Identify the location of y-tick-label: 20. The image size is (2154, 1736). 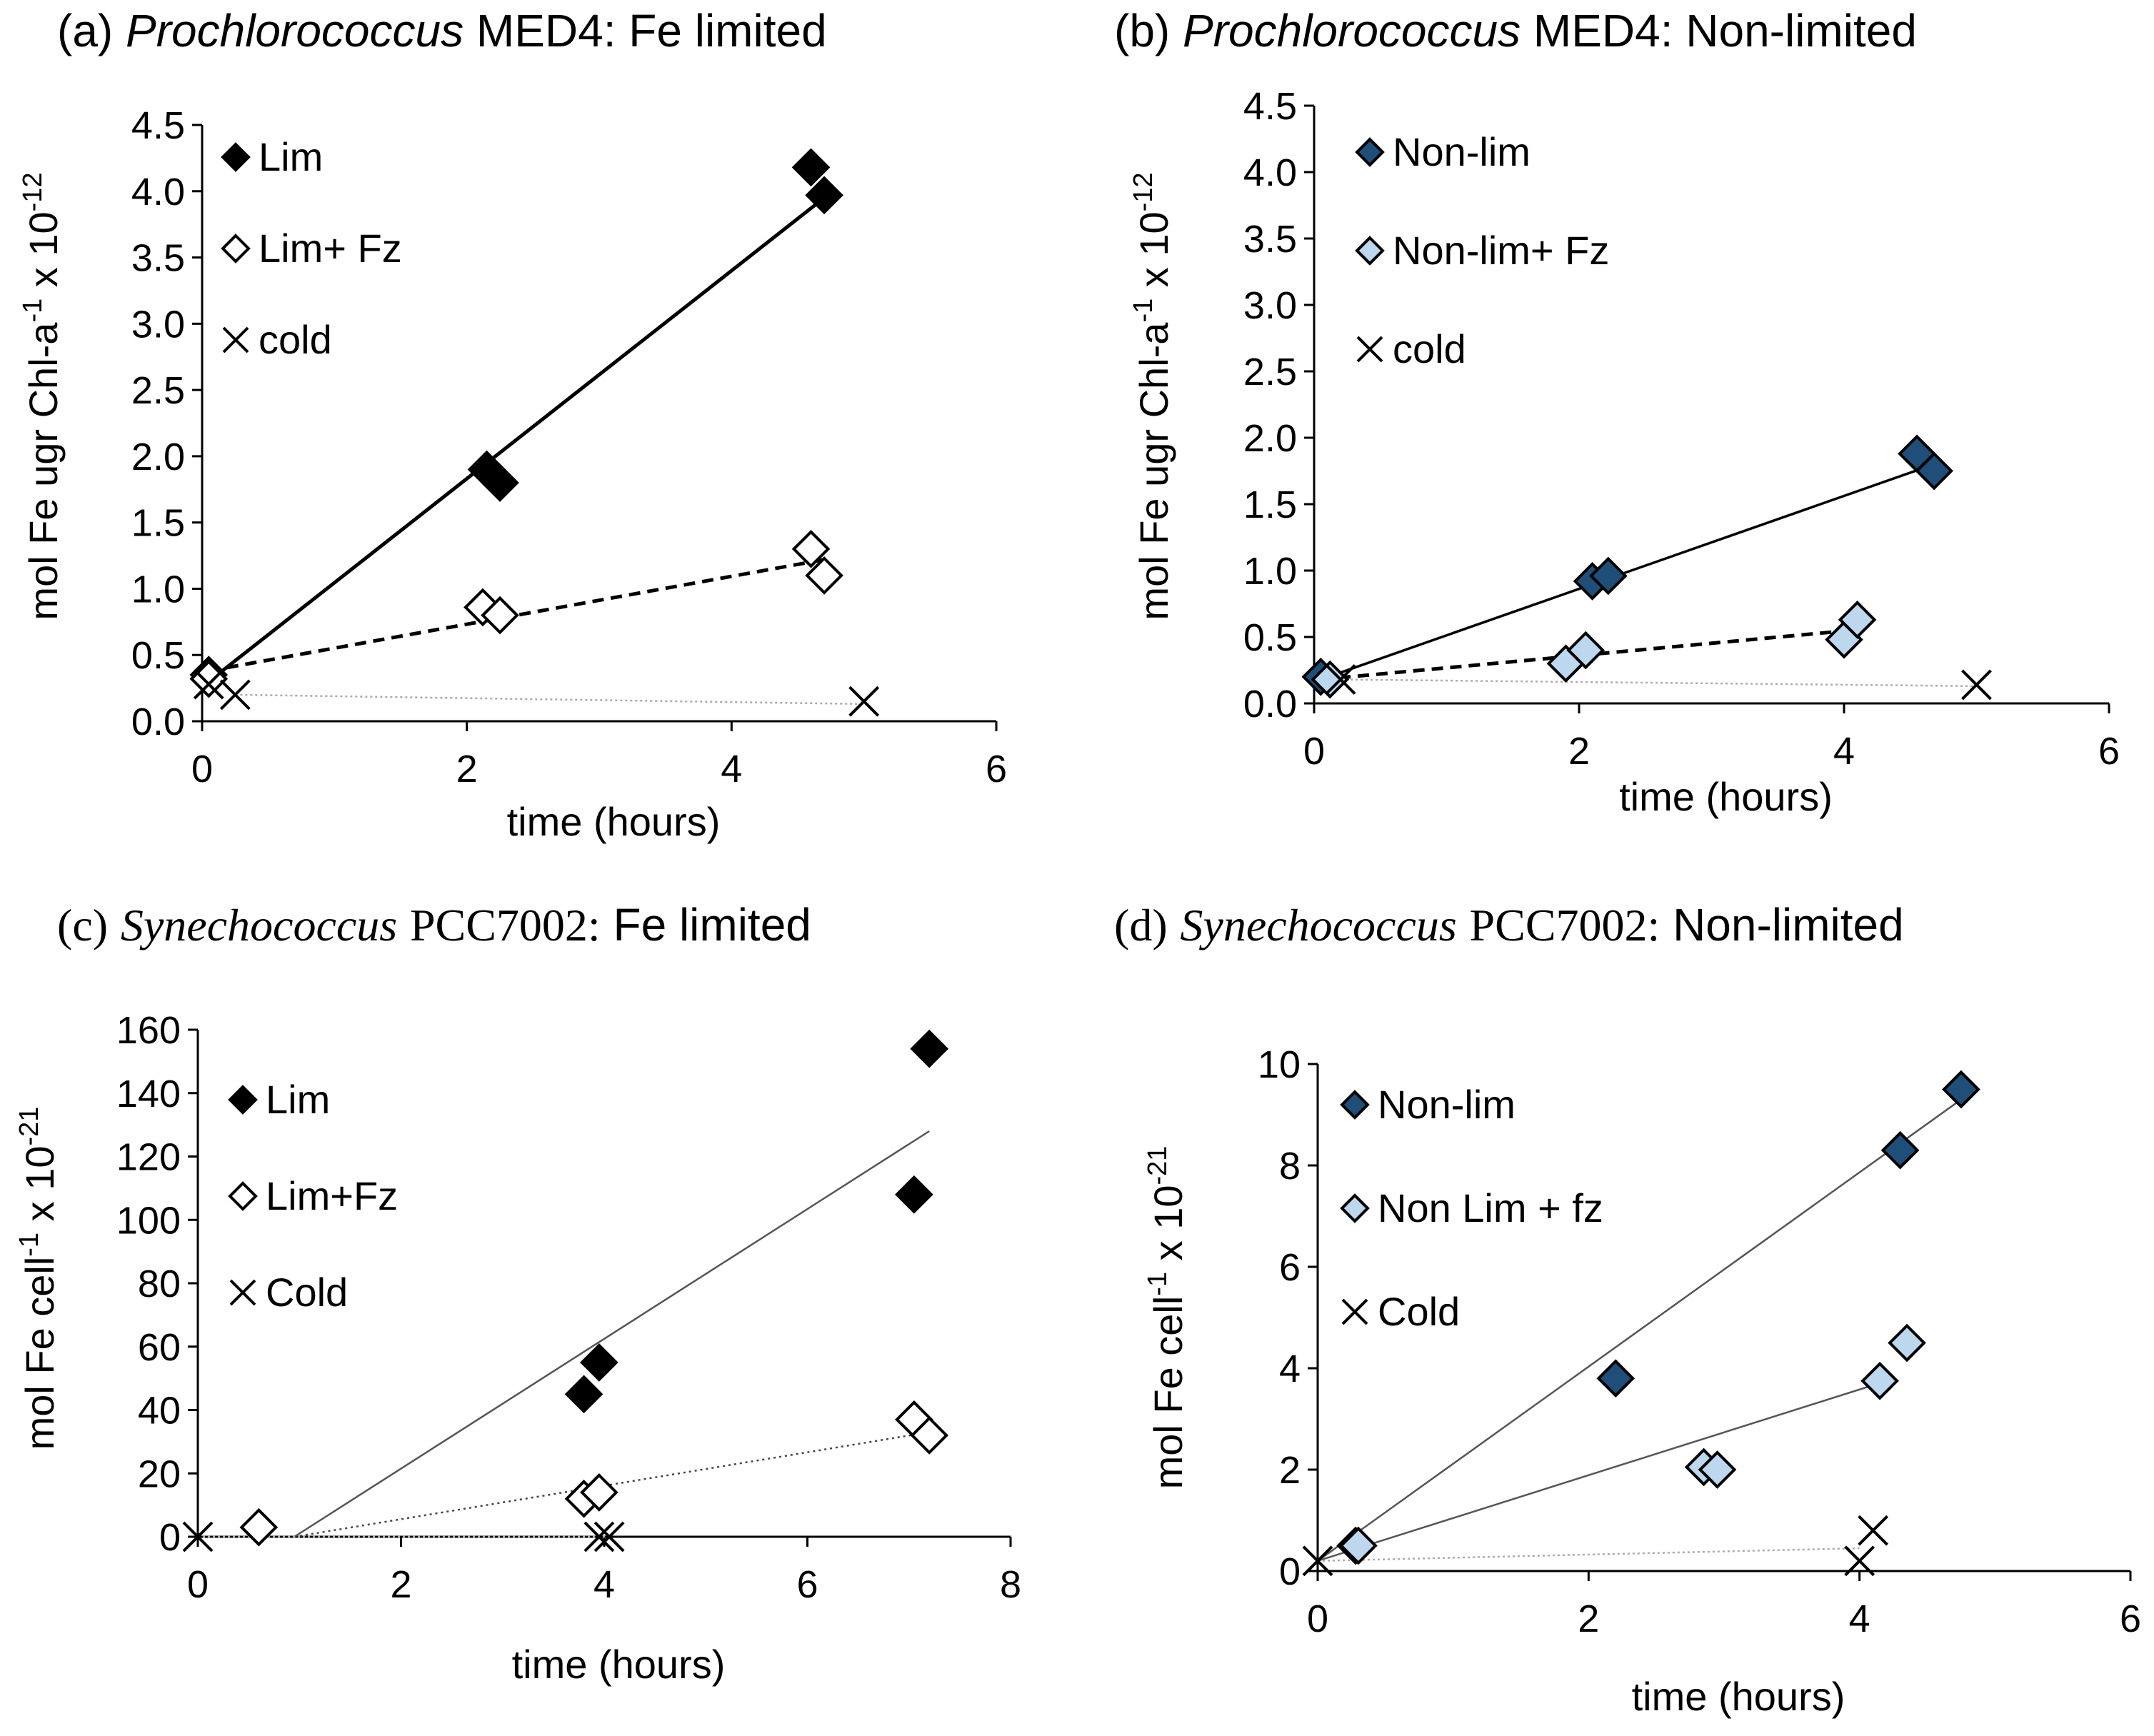
(159, 1473).